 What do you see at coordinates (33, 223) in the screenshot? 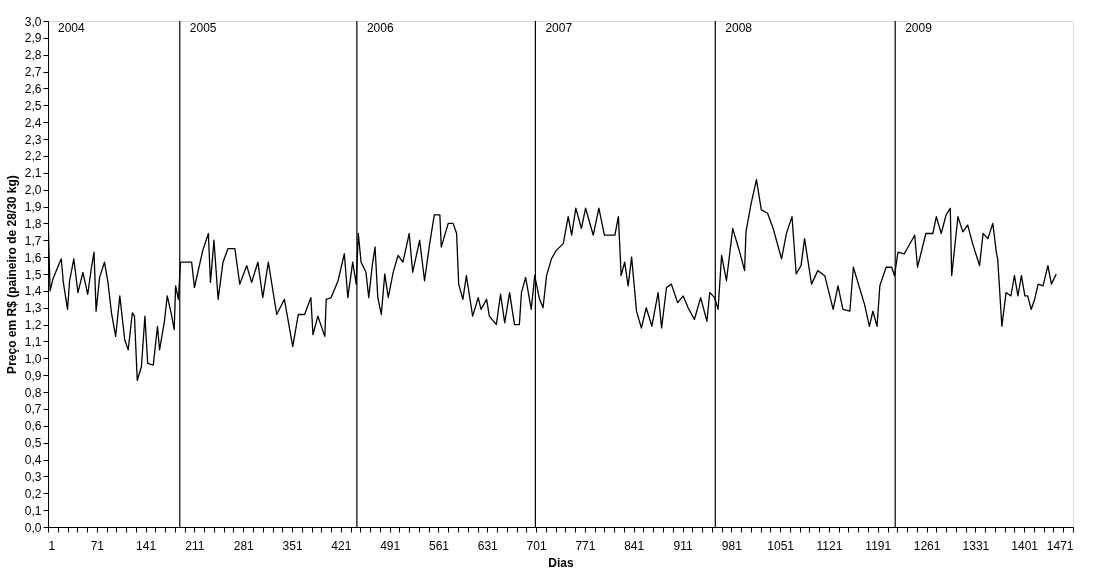
I see `y-tick-label: 1,8` at bounding box center [33, 223].